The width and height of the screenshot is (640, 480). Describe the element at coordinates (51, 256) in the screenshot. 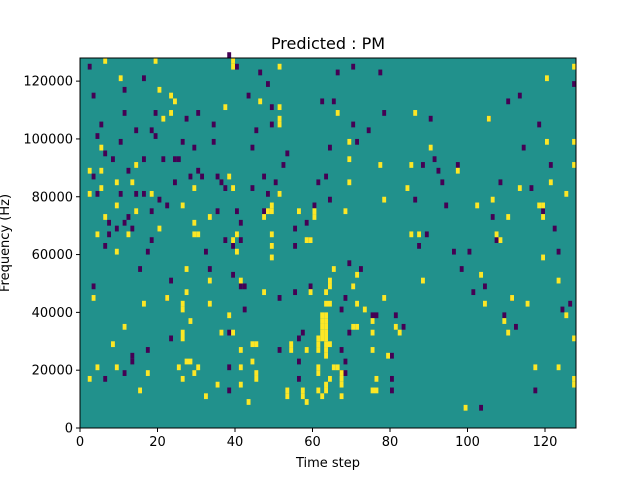

I see `y-axis: 0 20000 40000 60000 80000 100000 120000` at that location.